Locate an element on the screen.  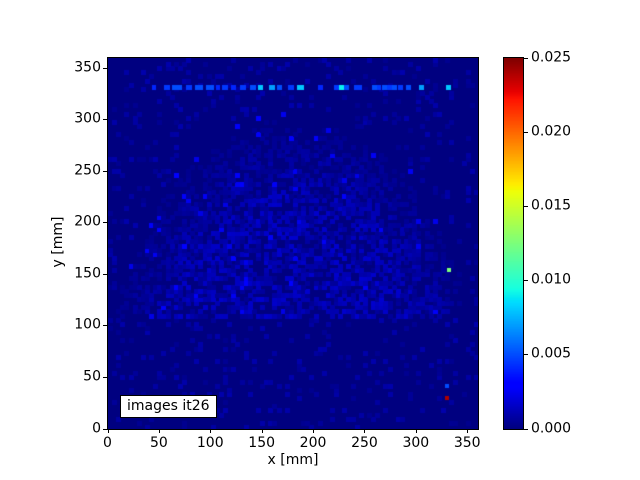
y-tick-label: 150 is located at coordinates (87, 273).